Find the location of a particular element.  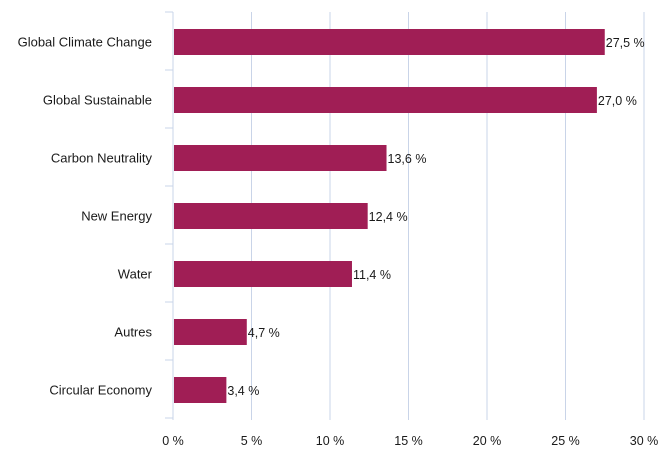

category-label: Carbon Neutrality is located at coordinates (102, 158).